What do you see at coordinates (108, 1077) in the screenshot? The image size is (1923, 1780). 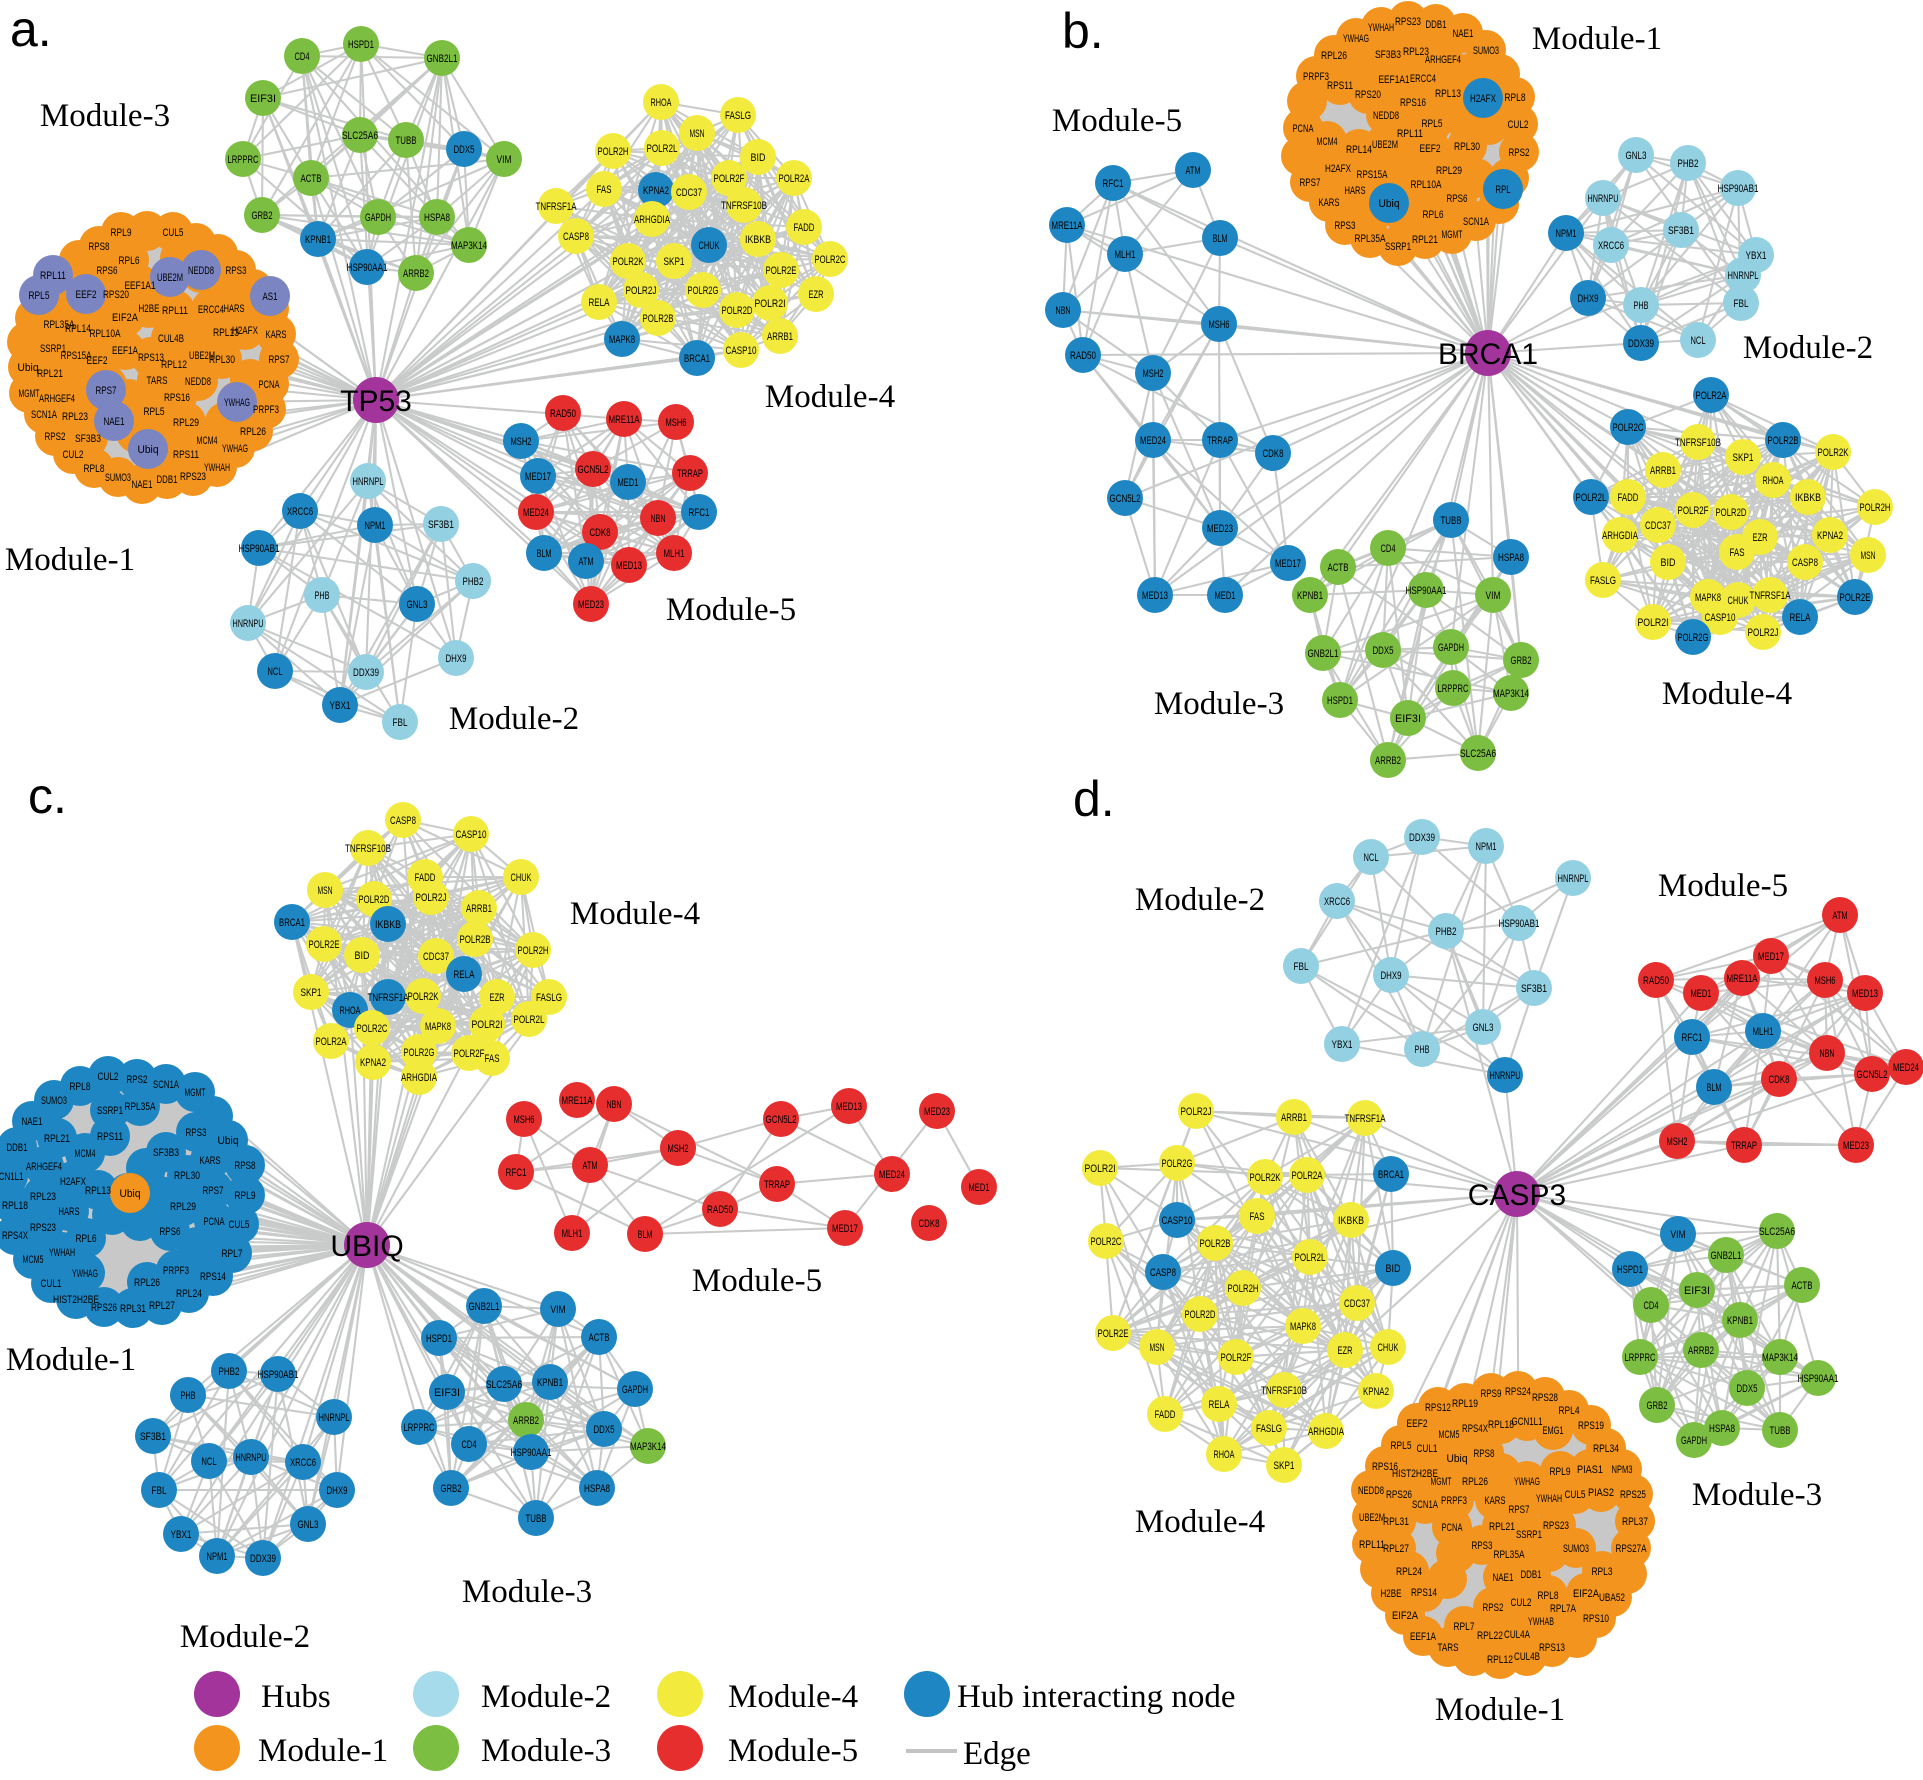 I see `svg-text: CUL2` at bounding box center [108, 1077].